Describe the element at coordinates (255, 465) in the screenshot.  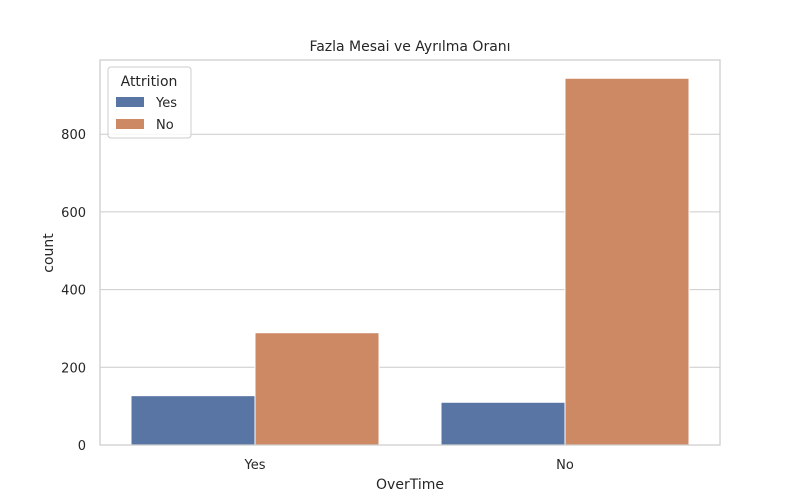
I see `x-tick-label: Yes` at that location.